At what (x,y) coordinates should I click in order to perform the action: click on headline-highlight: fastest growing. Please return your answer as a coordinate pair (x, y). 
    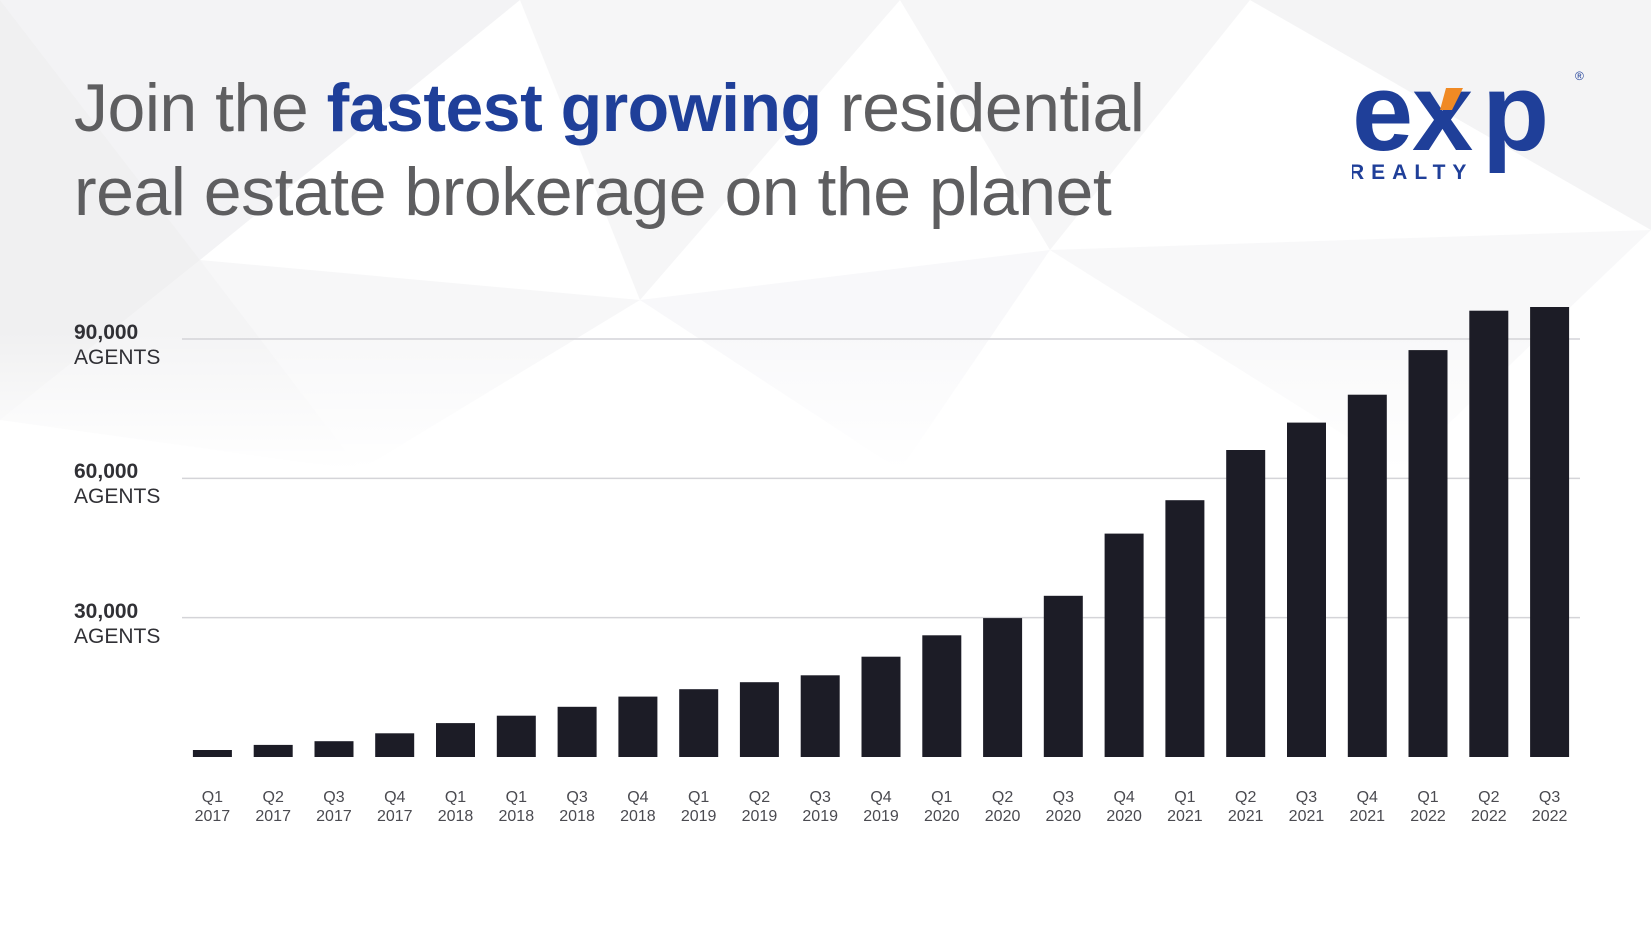
    Looking at the image, I should click on (574, 108).